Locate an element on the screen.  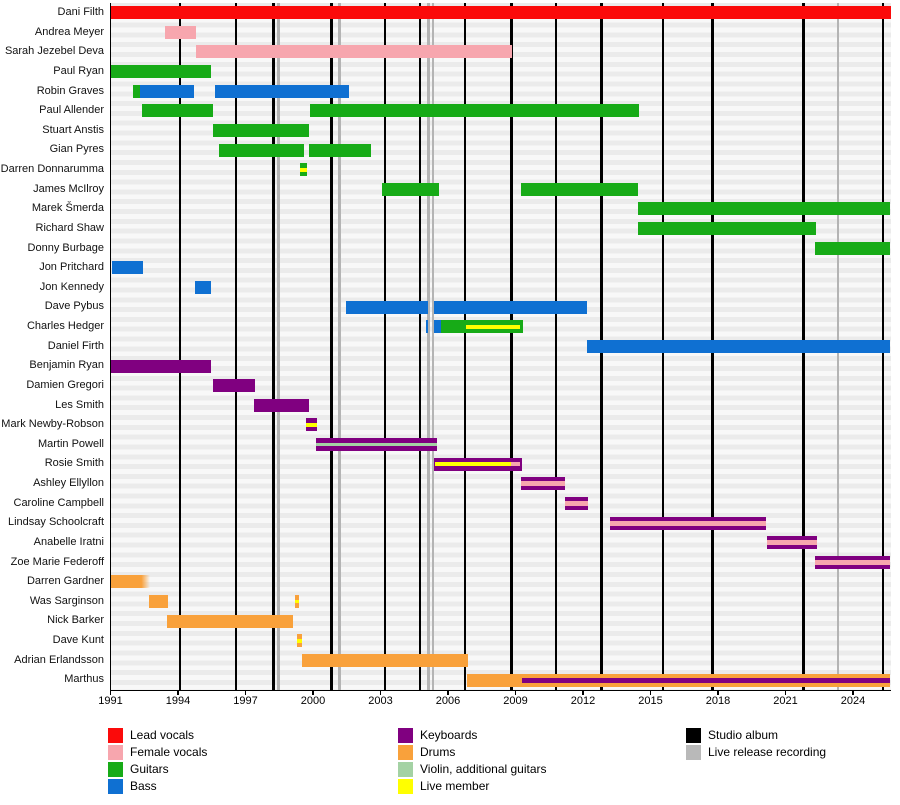
x-axis-line is located at coordinates (500, 690).